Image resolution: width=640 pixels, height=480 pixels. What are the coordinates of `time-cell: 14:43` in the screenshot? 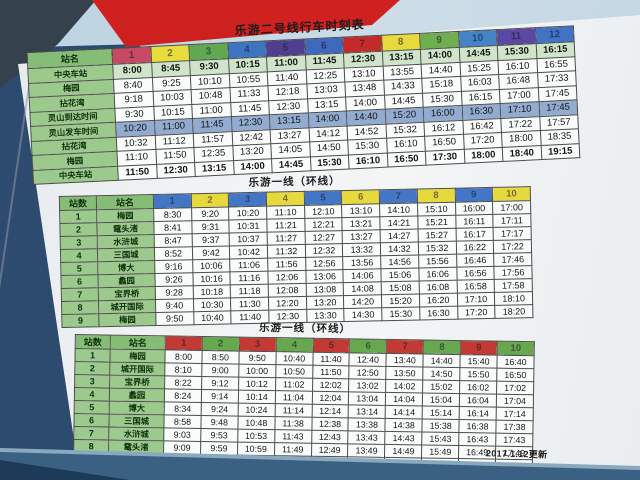 It's located at (404, 438).